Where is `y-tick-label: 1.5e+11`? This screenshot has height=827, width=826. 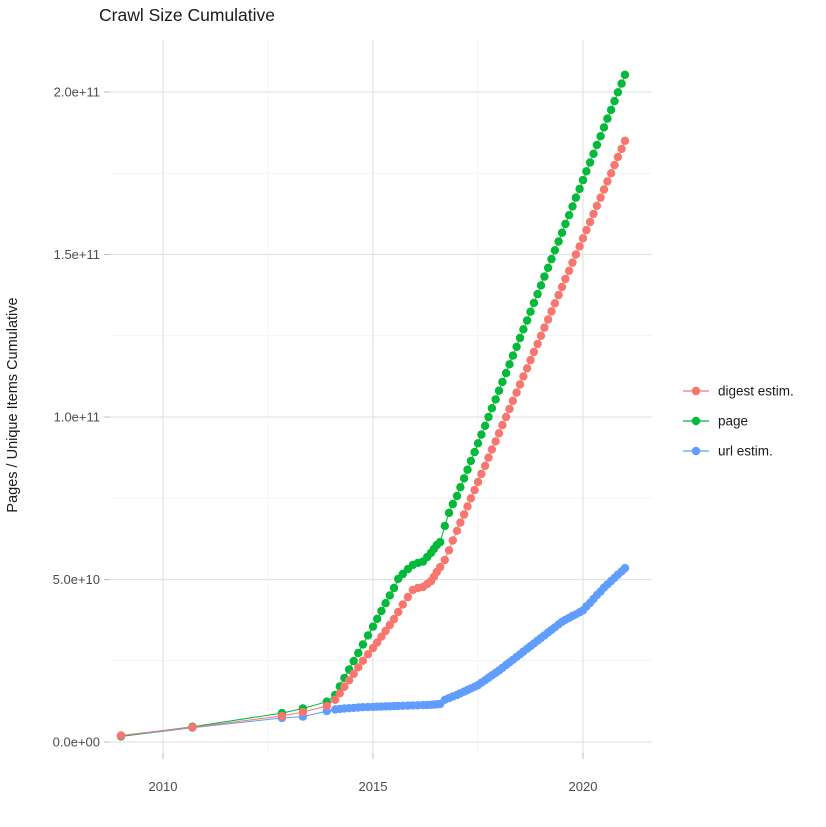 y-tick-label: 1.5e+11 is located at coordinates (77, 254).